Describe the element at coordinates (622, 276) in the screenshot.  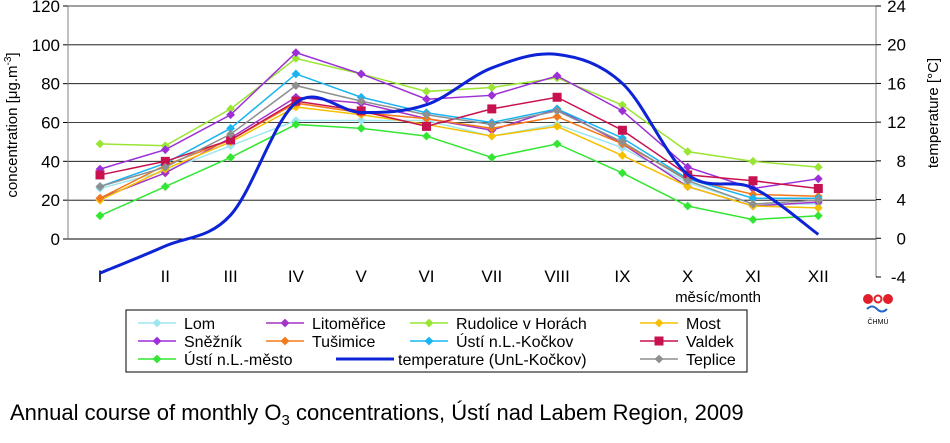
I see `x-tick-label: IX` at that location.